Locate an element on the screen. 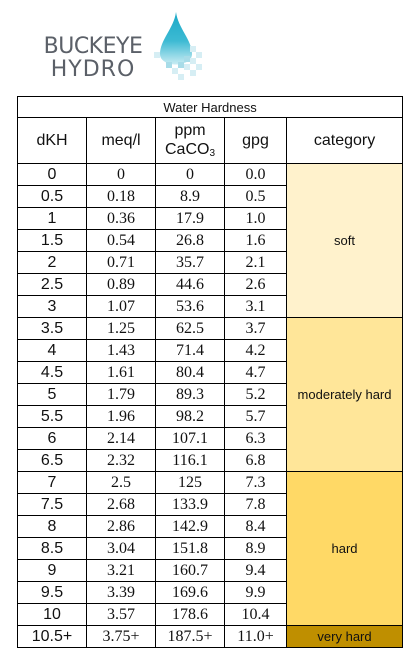 The image size is (418, 663). cell-meq: 0.18 is located at coordinates (121, 196).